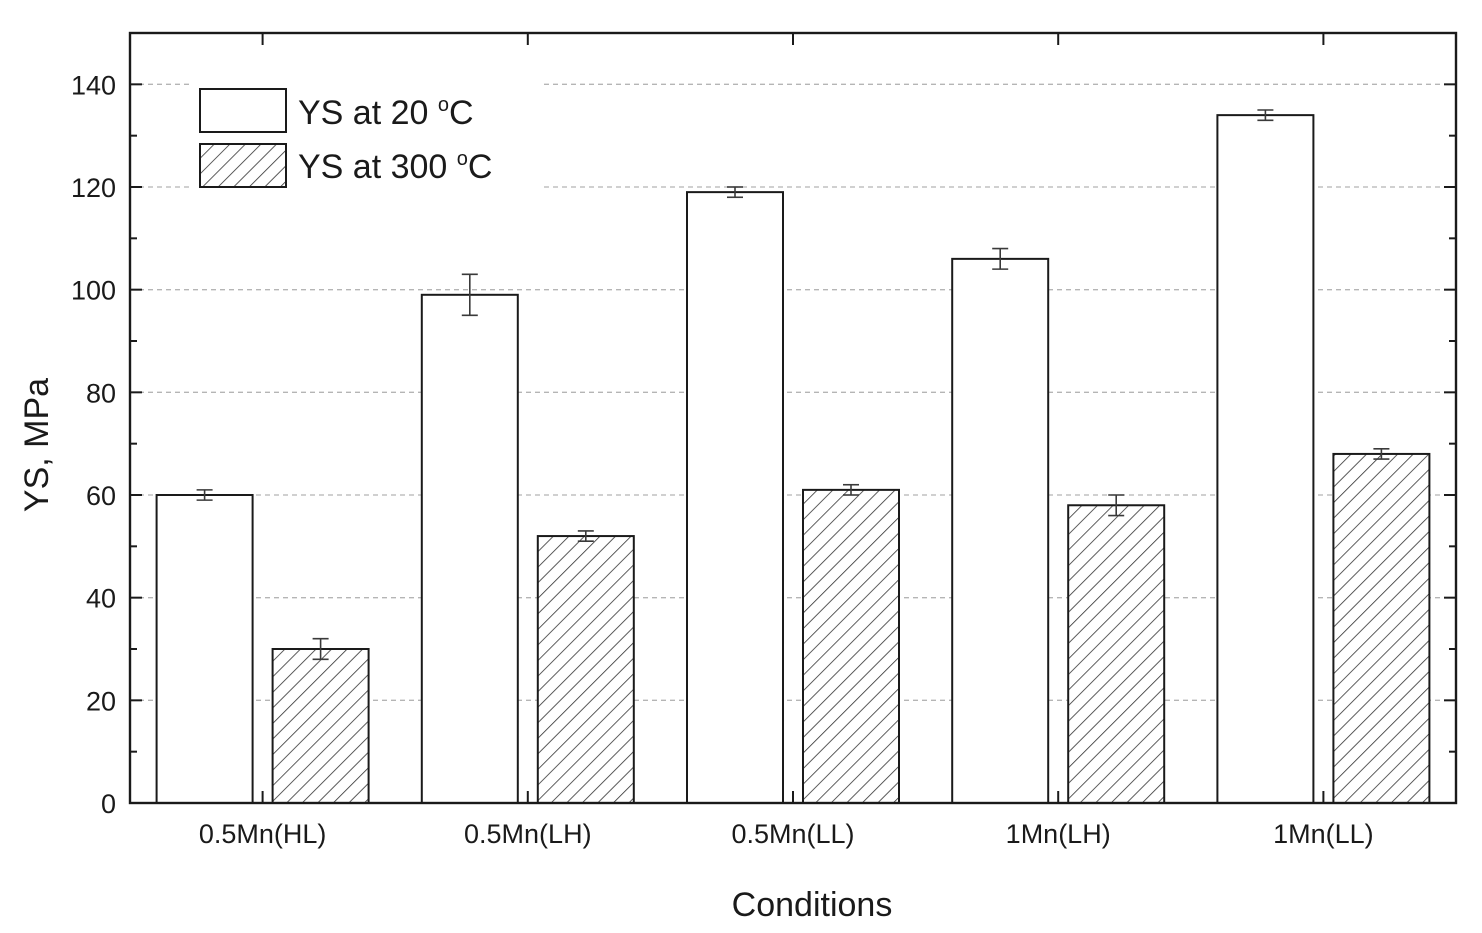 The width and height of the screenshot is (1482, 933). Describe the element at coordinates (1323, 834) in the screenshot. I see `x-tick-label: 1Mn(LL)` at that location.